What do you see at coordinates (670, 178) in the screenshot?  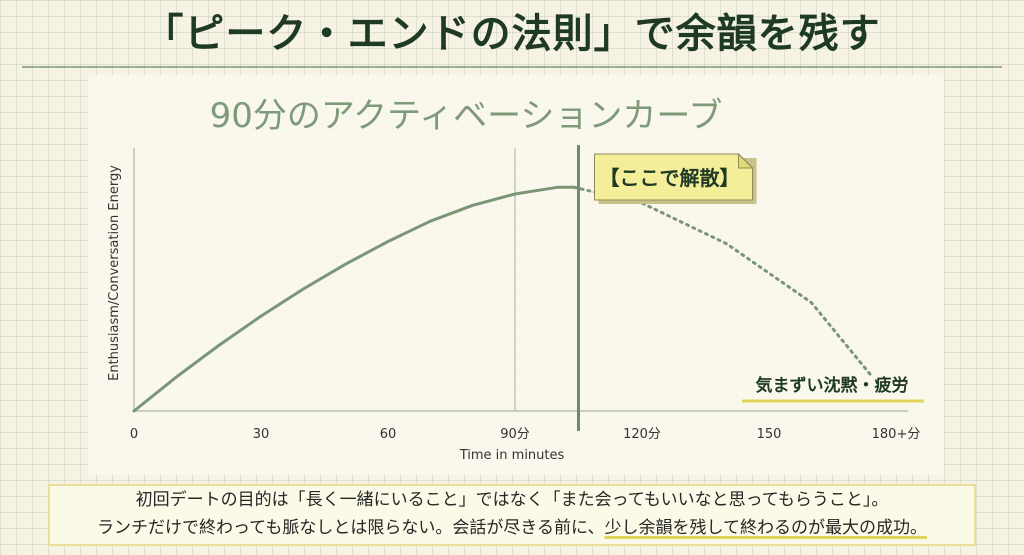 I see `callout-label: 【ここで解散】` at bounding box center [670, 178].